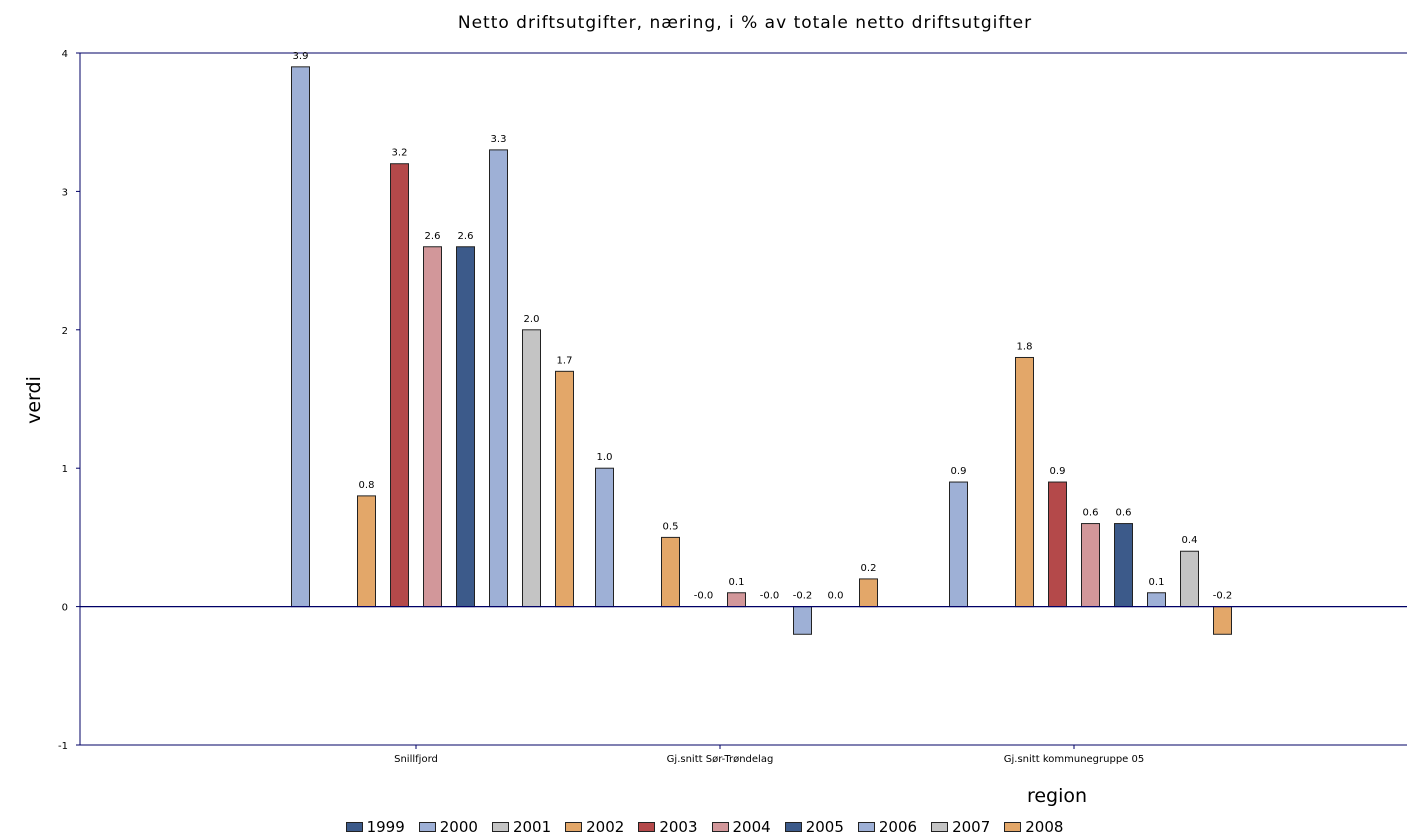 This screenshot has height=839, width=1409. I want to click on legend-label: 2006, so click(898, 827).